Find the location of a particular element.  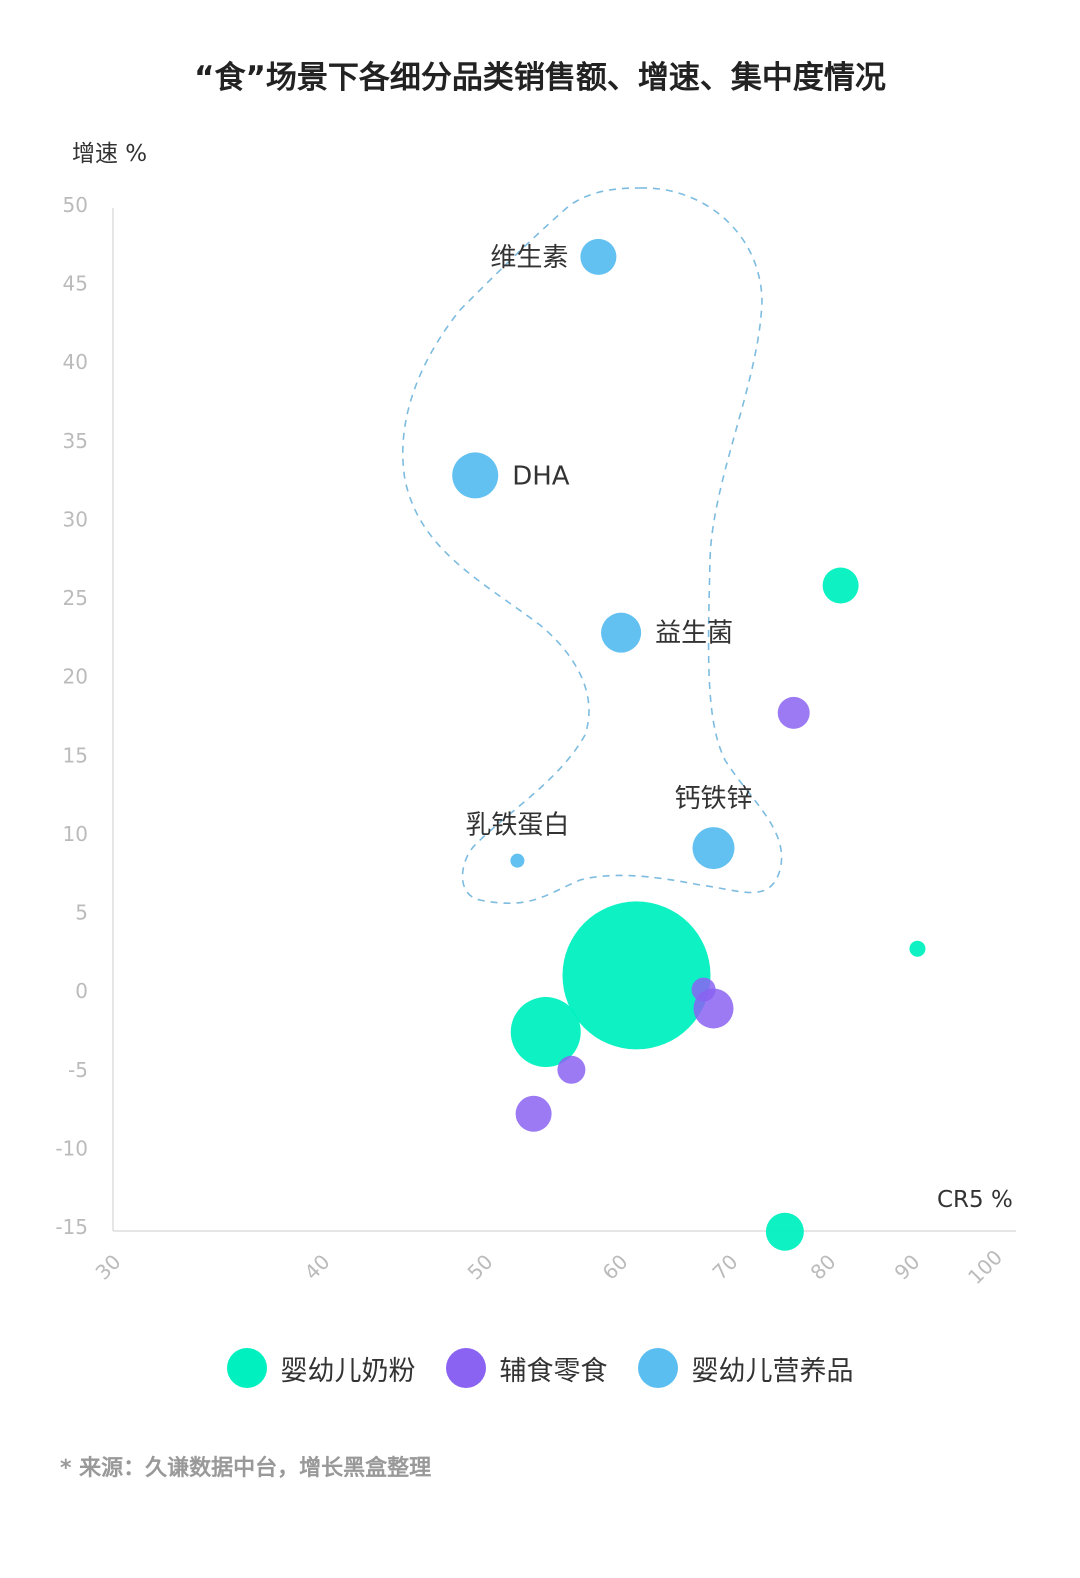

y-tick-label: 45 is located at coordinates (75, 284).